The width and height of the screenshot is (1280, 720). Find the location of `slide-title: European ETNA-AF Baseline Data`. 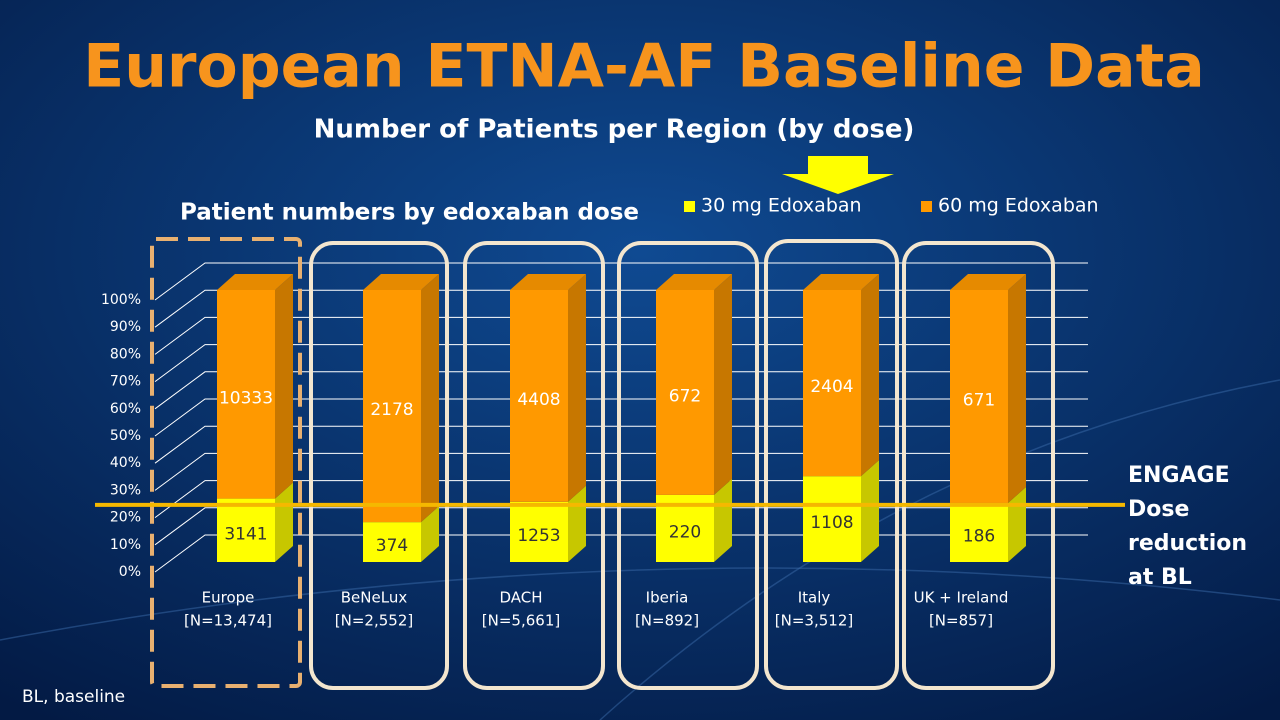

slide-title: European ETNA-AF Baseline Data is located at coordinates (644, 67).